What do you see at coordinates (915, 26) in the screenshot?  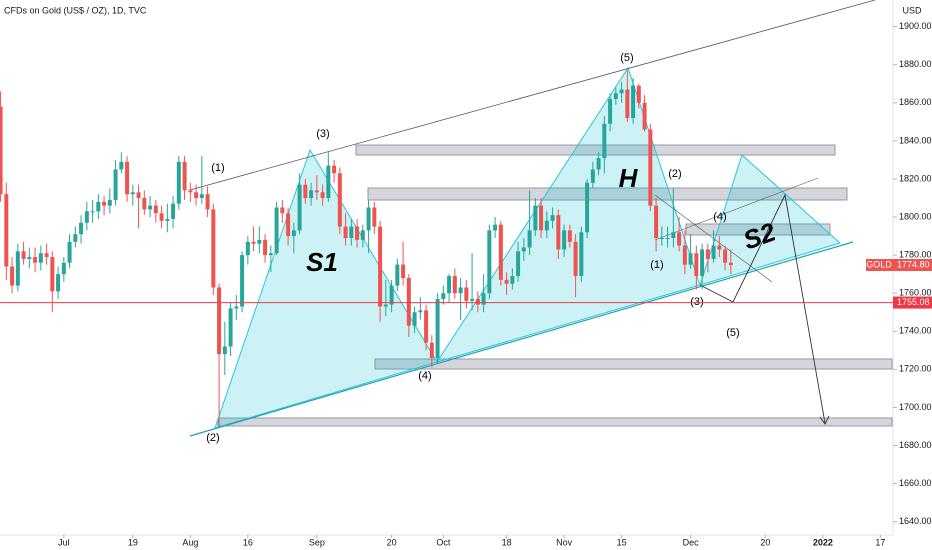 I see `y-tick-label: 1900.00` at bounding box center [915, 26].